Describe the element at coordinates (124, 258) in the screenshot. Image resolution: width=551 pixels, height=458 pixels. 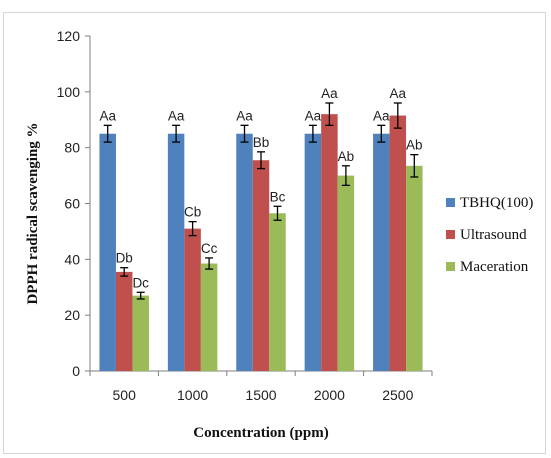
I see `data-label: Db` at that location.